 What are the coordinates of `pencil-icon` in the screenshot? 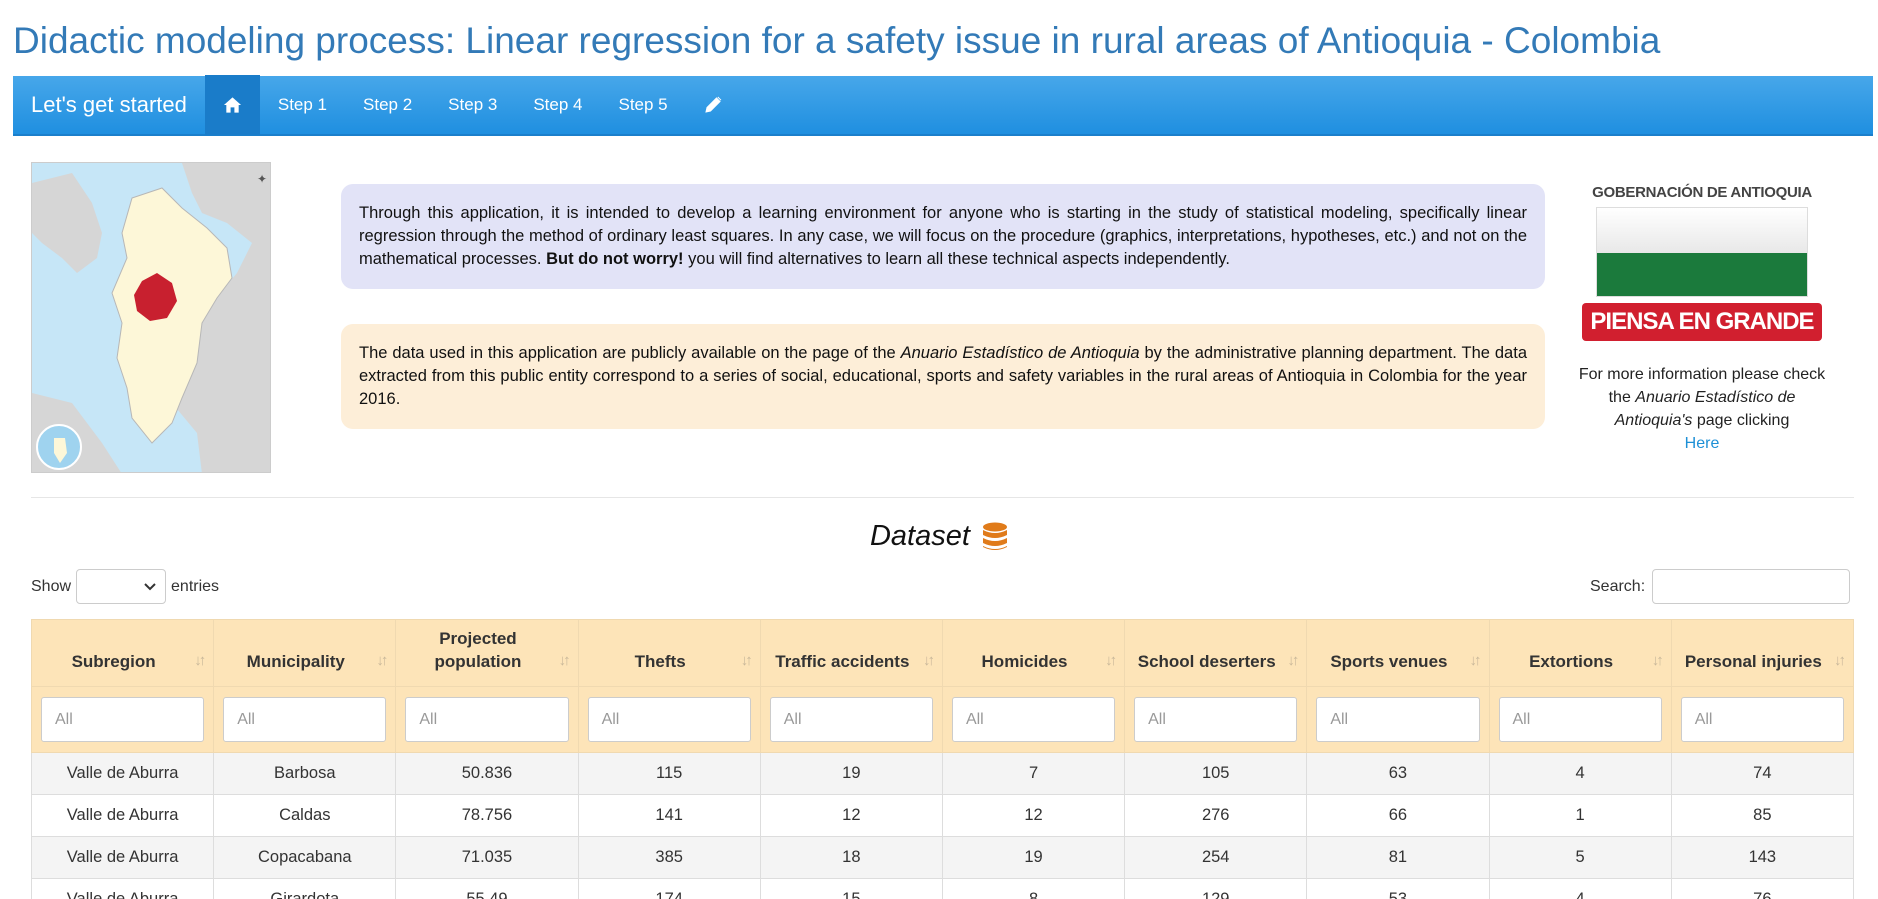 It's located at (712, 104).